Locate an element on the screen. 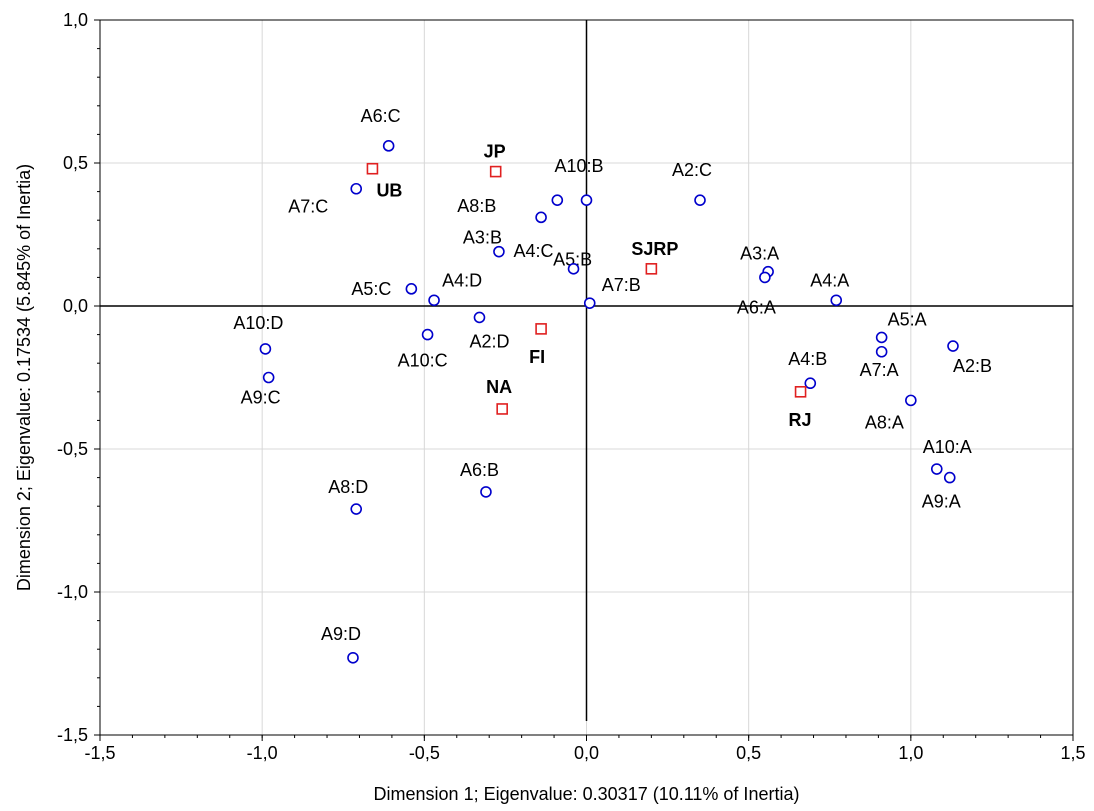 This screenshot has height=811, width=1094. data-point: A6:A is located at coordinates (756, 294).